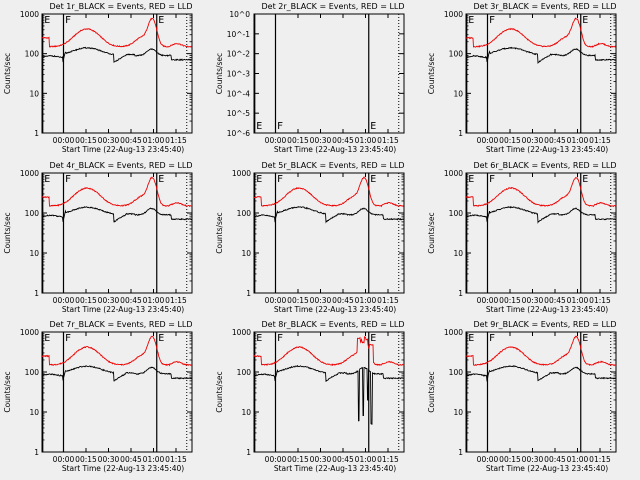 The height and width of the screenshot is (480, 640). Describe the element at coordinates (332, 324) in the screenshot. I see `panel-title: Det 8r_BLACK = Events, RED = LLD` at that location.